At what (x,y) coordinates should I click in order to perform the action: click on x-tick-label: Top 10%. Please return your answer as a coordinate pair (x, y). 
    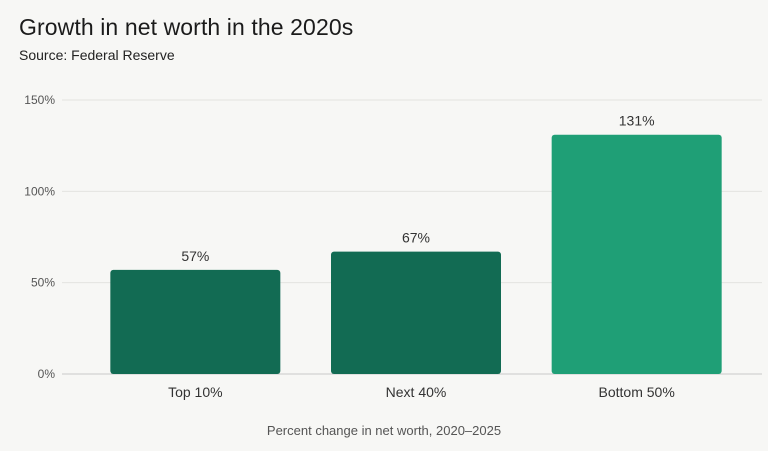
    Looking at the image, I should click on (195, 392).